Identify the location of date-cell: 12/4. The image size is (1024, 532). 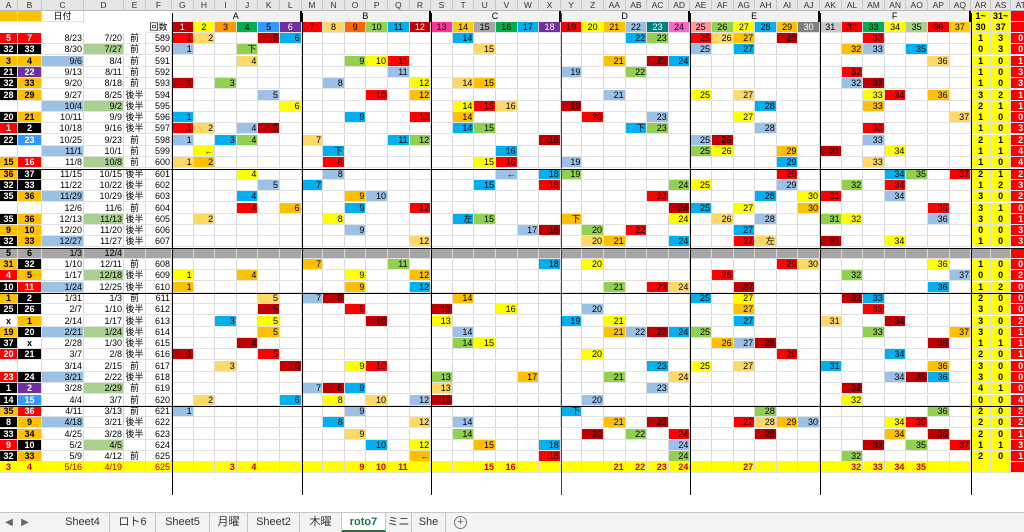
(104, 253).